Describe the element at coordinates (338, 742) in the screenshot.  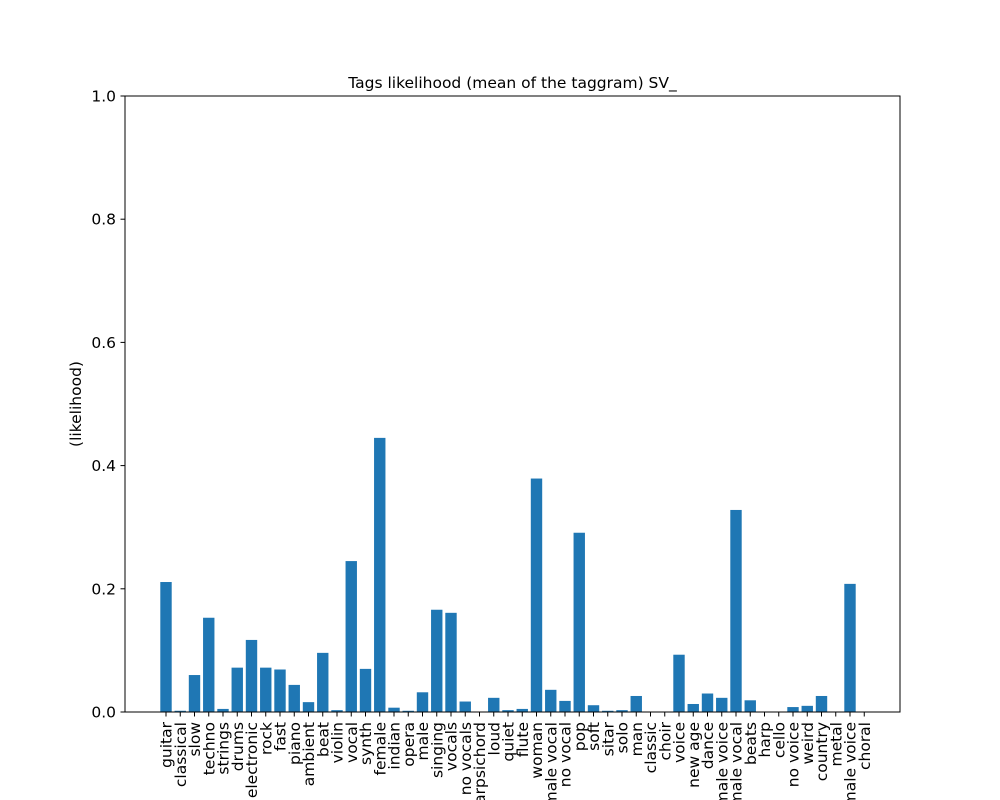
I see `x-tick-label: violin` at that location.